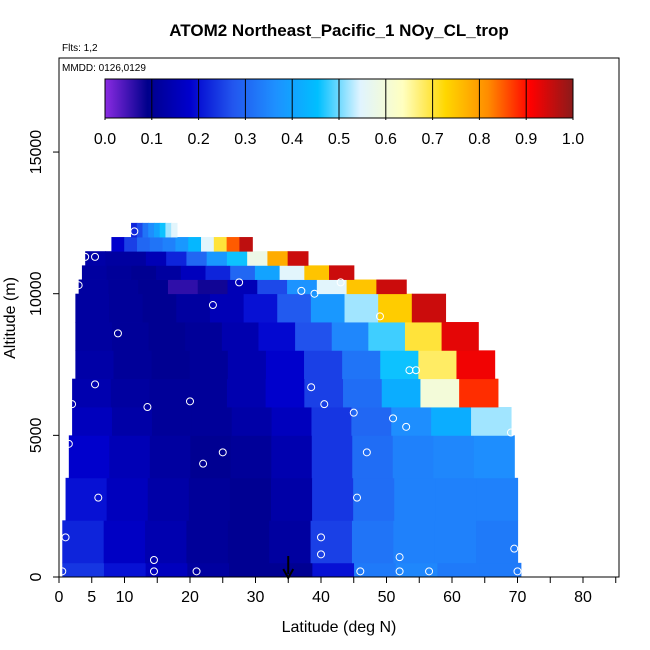 This screenshot has width=650, height=650. I want to click on heat-cell-r0-c1, so click(125, 570).